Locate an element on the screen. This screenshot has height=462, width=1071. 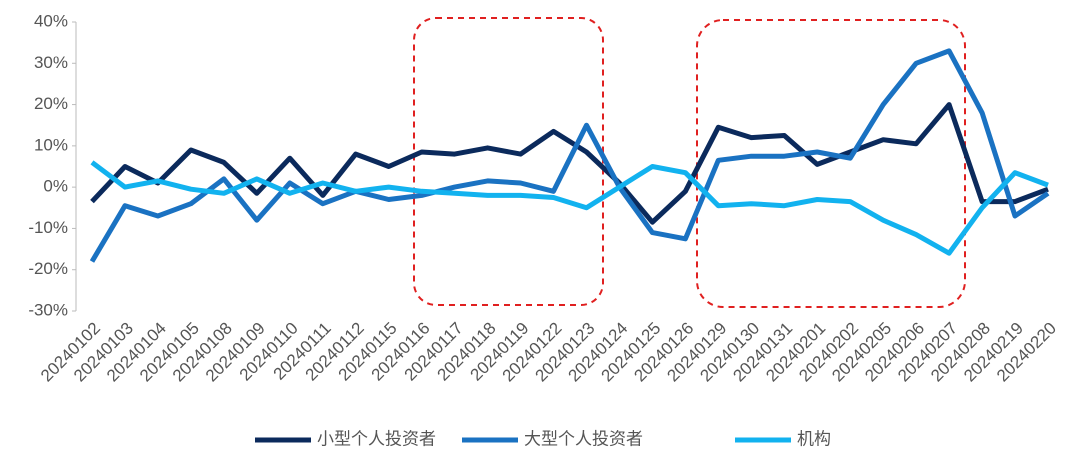
y-tick-label: 0% is located at coordinates (55, 186).